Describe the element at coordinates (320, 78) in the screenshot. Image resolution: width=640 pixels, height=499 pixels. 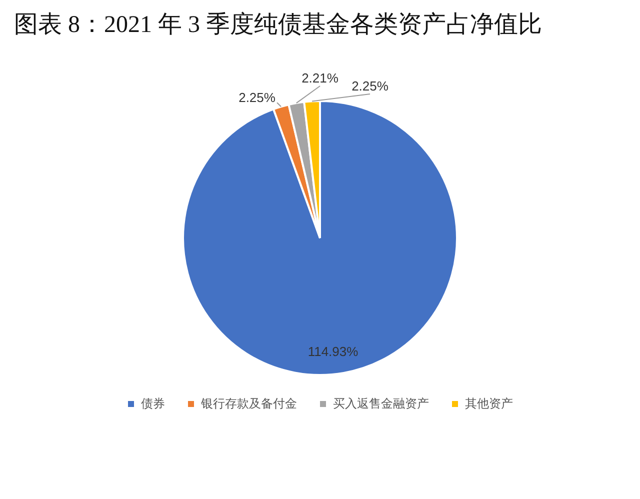
I see `data-label: 2.21%` at that location.